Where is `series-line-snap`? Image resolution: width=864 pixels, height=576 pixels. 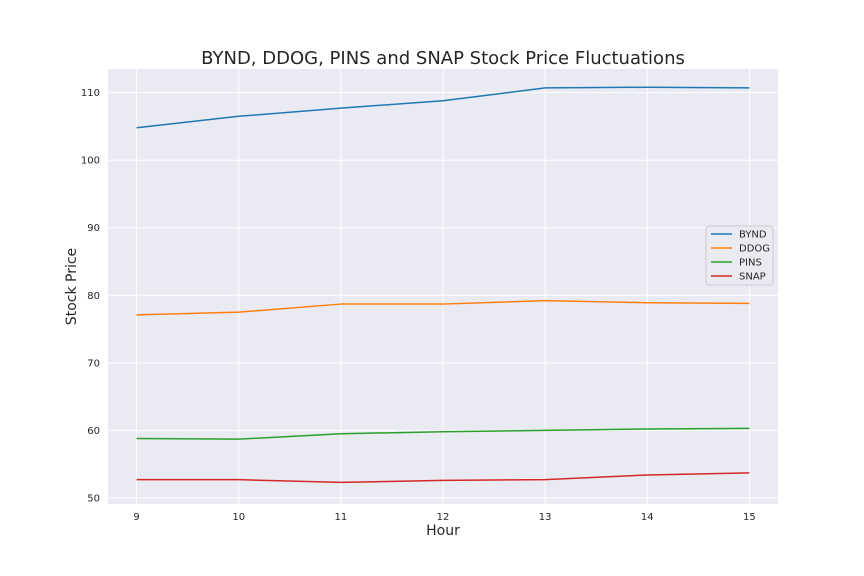 series-line-snap is located at coordinates (443, 478).